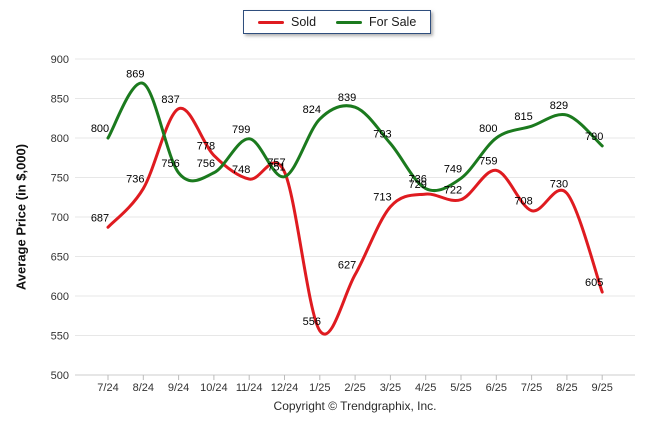 The height and width of the screenshot is (434, 646). Describe the element at coordinates (453, 191) in the screenshot. I see `data-label: 722` at that location.